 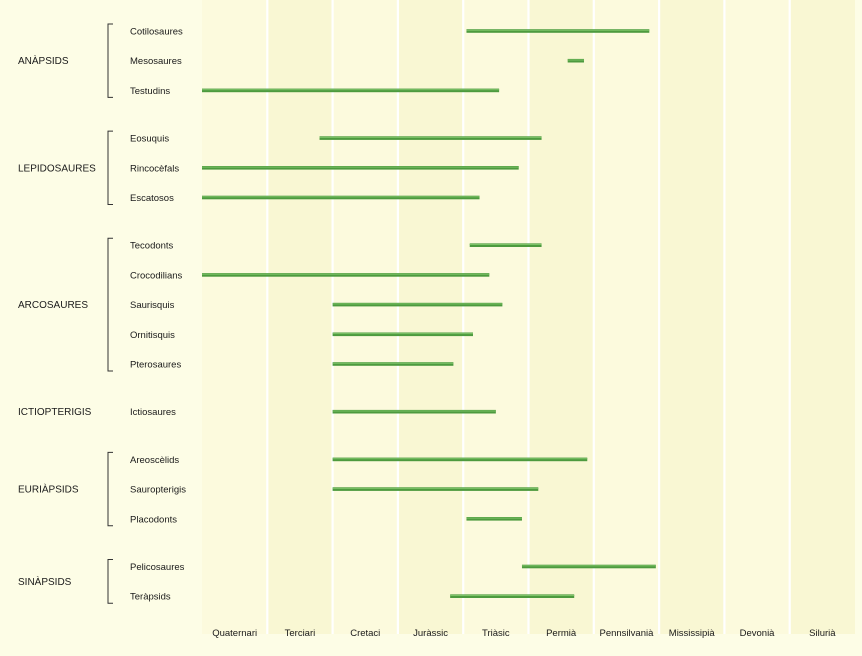 I want to click on group-bracket-anapsids, so click(x=110, y=60).